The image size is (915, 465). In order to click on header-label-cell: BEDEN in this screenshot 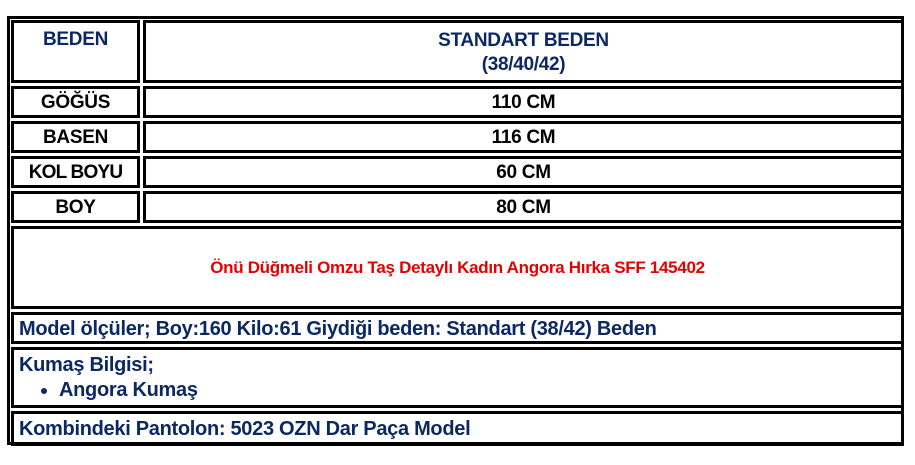, I will do `click(75, 51)`.